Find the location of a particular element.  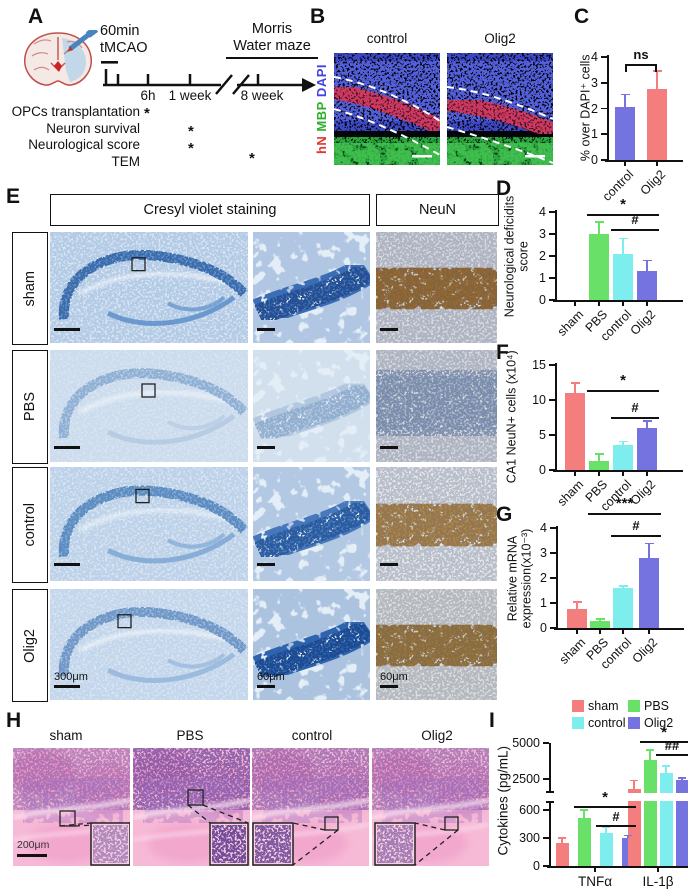

error-bar-IL-1β-Olig2 is located at coordinates (682, 779).